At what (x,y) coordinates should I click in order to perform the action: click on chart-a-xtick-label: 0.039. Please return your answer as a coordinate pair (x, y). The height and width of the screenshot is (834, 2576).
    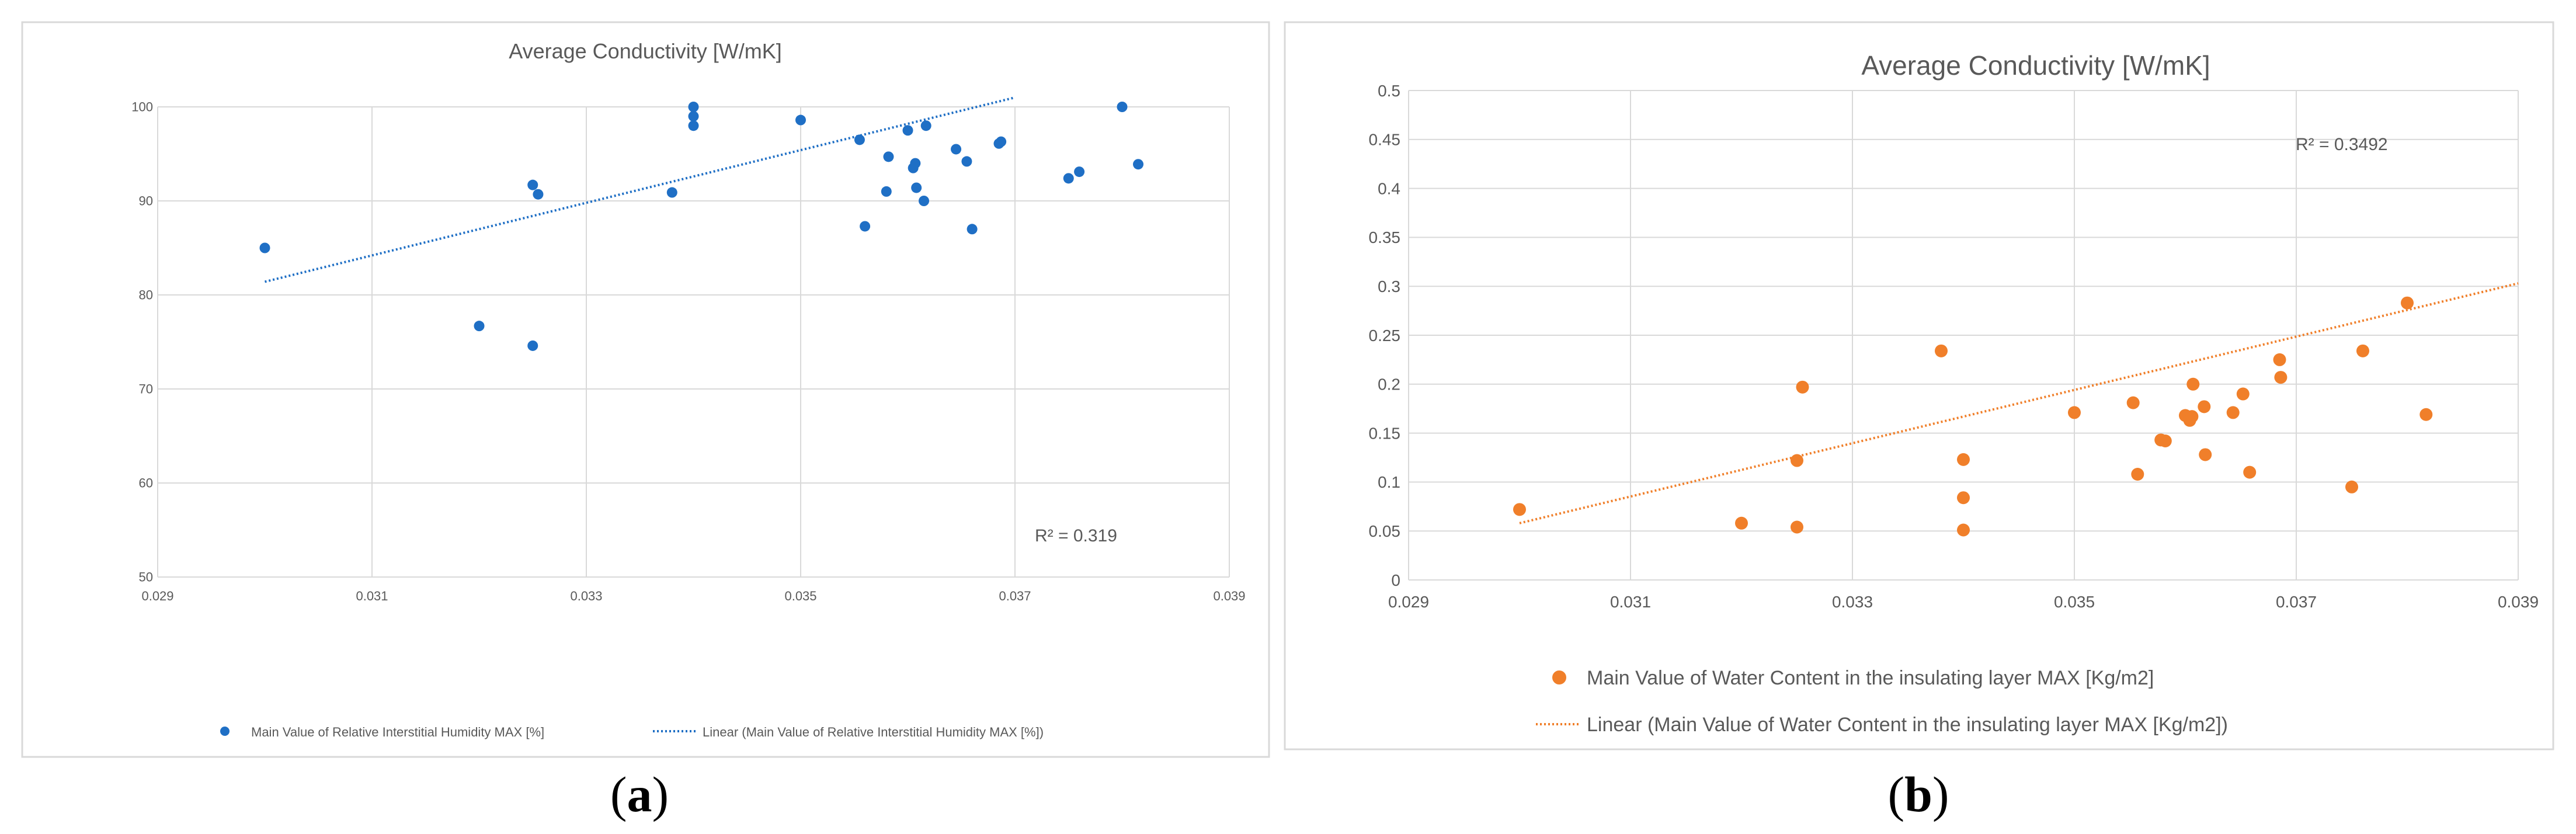
    Looking at the image, I should click on (1229, 596).